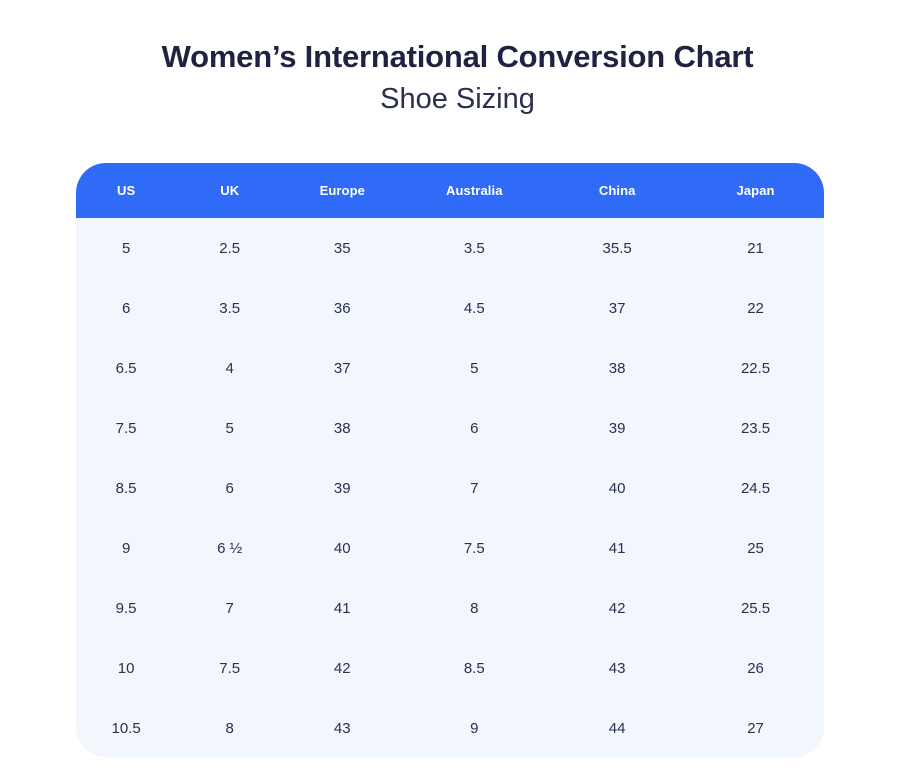 The image size is (915, 777). Describe the element at coordinates (230, 308) in the screenshot. I see `cell-uk: 3.5` at that location.